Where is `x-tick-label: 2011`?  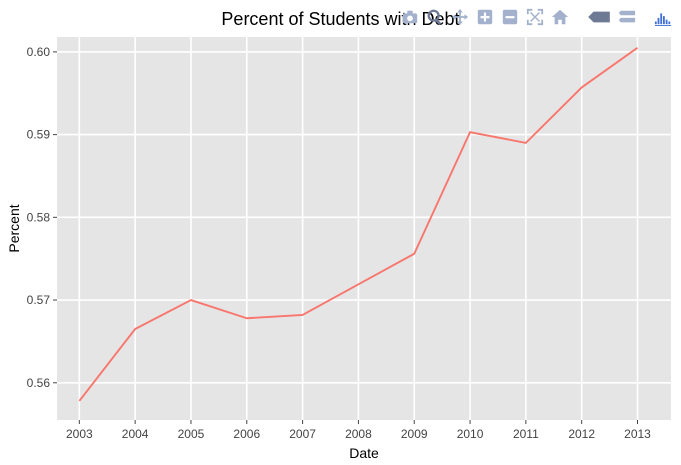 x-tick-label: 2011 is located at coordinates (526, 434).